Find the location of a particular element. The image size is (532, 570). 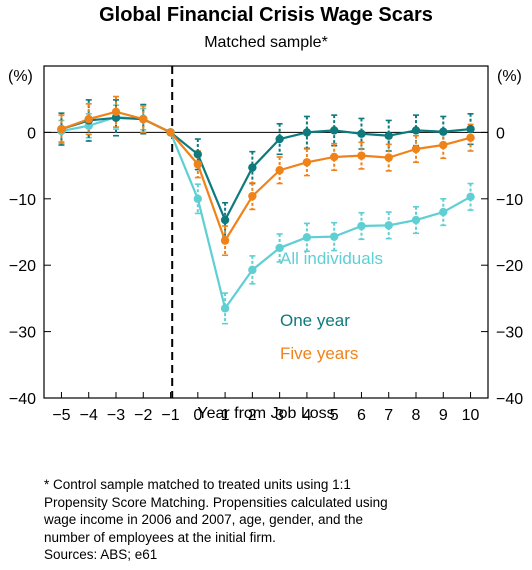

x-tick-label: −1 is located at coordinates (170, 415).